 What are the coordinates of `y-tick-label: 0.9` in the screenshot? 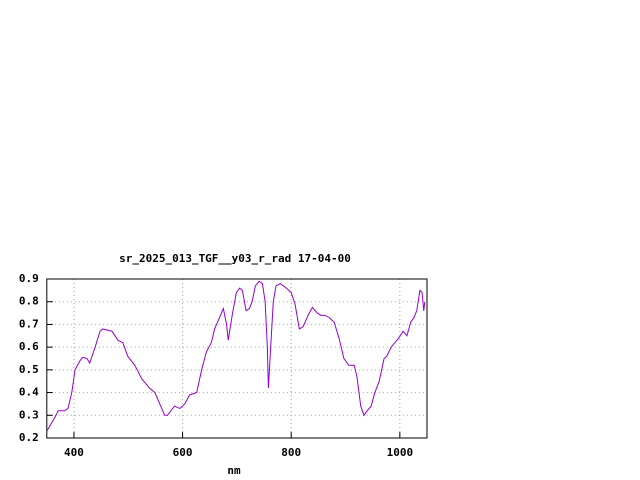 It's located at (29, 278).